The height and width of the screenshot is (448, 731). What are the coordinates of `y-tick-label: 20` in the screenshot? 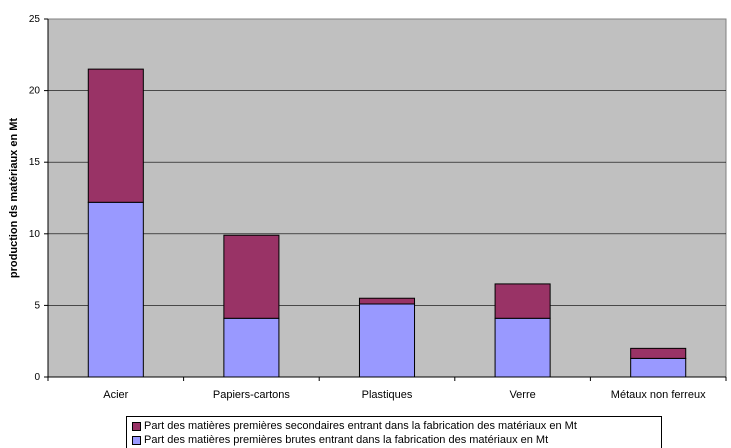 It's located at (35, 91).